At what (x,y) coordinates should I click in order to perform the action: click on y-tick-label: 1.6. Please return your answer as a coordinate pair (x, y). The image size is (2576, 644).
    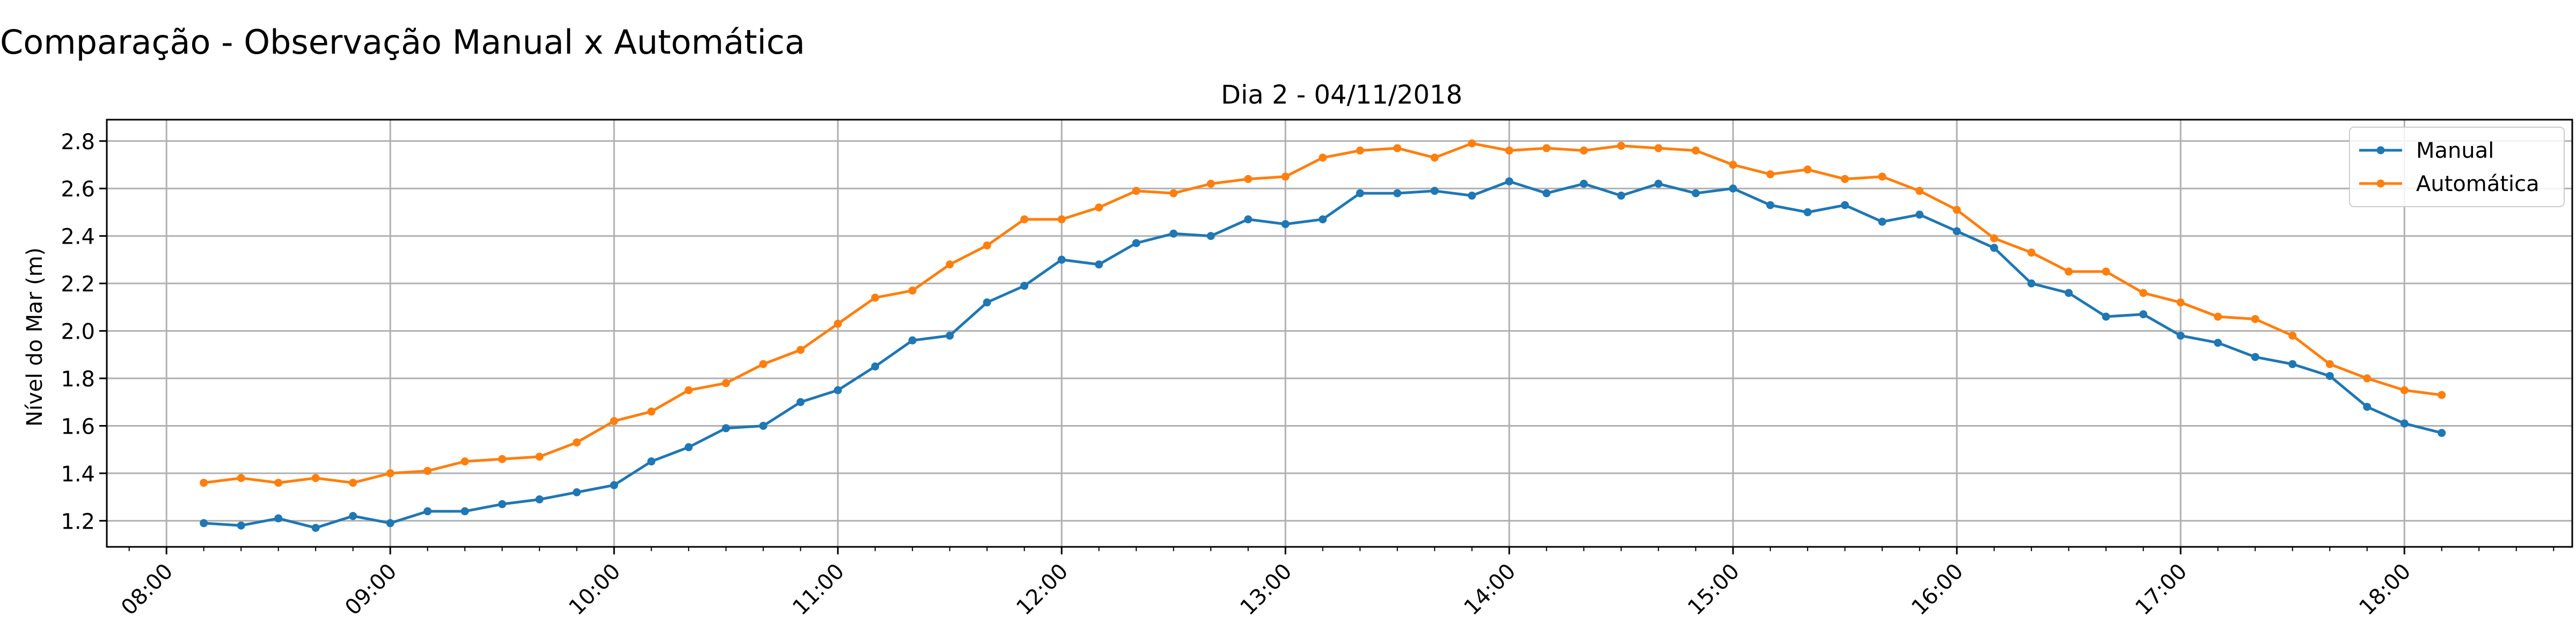
    Looking at the image, I should click on (78, 426).